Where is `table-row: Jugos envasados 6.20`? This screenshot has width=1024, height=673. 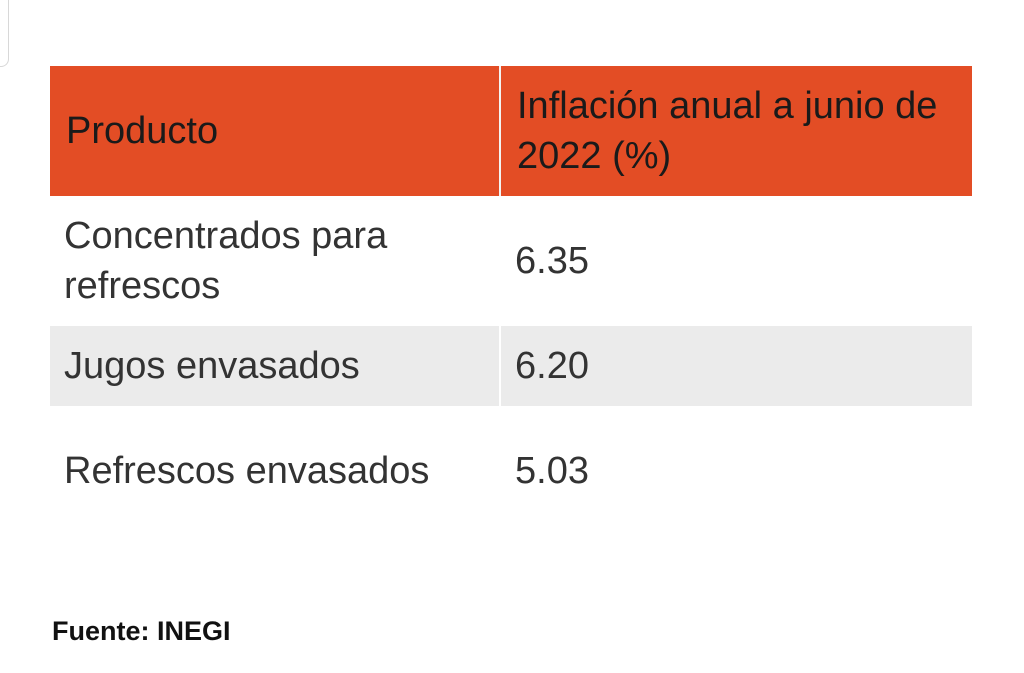 table-row: Jugos envasados 6.20 is located at coordinates (511, 366).